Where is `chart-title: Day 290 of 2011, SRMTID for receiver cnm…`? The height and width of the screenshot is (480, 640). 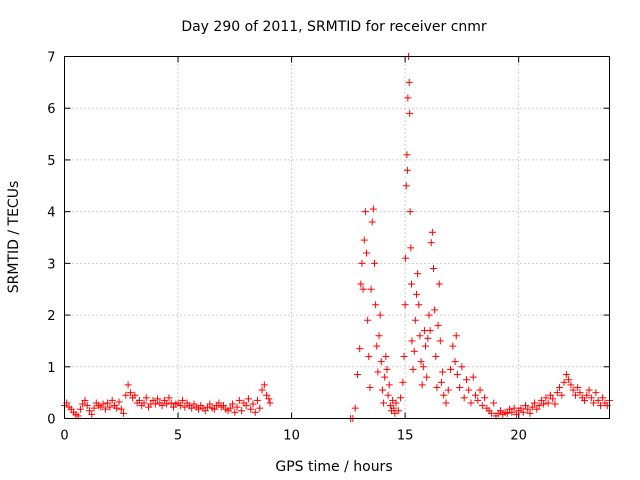
chart-title: Day 290 of 2011, SRMTID for receiver cnm… is located at coordinates (334, 27).